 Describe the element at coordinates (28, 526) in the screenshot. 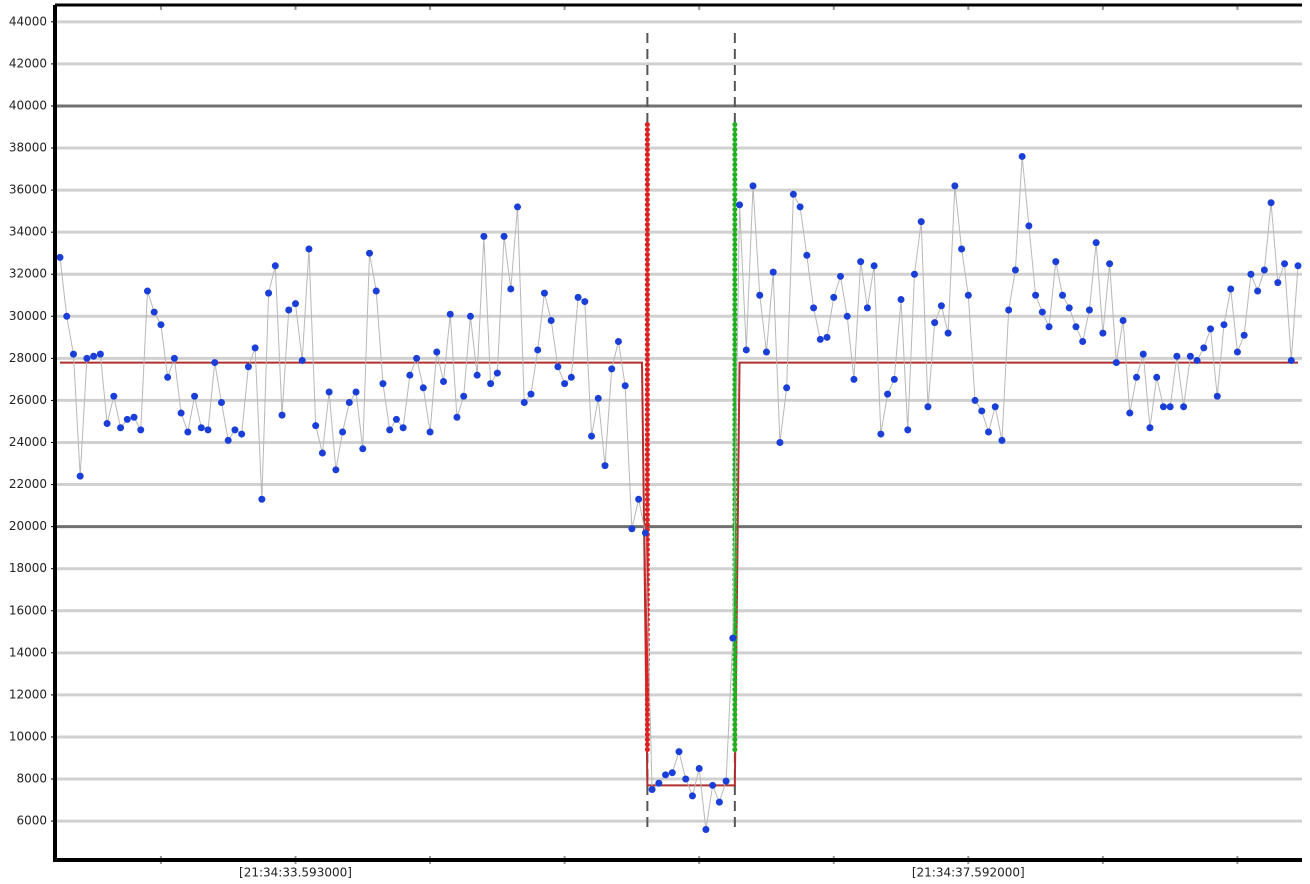

I see `y-tick-label: 20000` at that location.